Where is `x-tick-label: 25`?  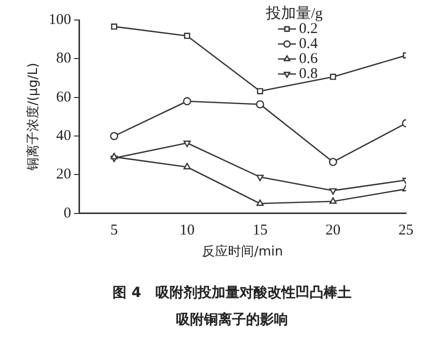
x-tick-label: 25 is located at coordinates (406, 230).